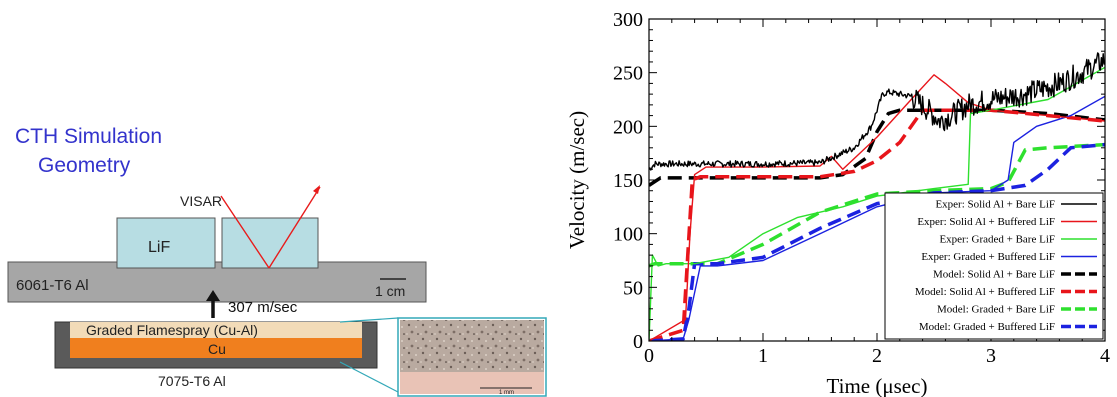 Image resolution: width=1117 pixels, height=397 pixels. What do you see at coordinates (263, 307) in the screenshot?
I see `velocity-label: 307 m/sec` at bounding box center [263, 307].